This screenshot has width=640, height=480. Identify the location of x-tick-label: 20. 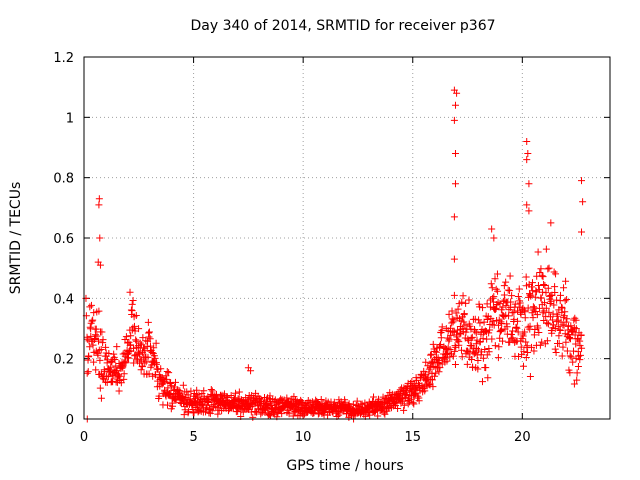
(522, 437).